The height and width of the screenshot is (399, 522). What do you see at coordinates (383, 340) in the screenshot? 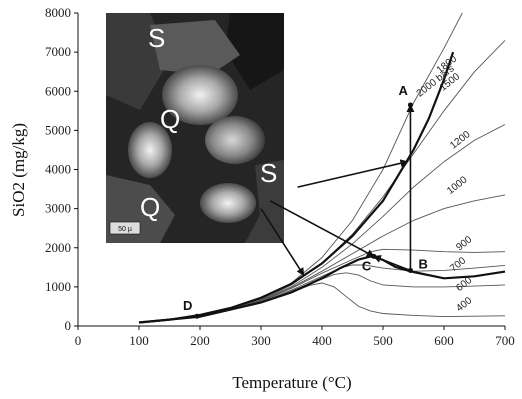
I see `x-tick-label: 500` at bounding box center [383, 340].